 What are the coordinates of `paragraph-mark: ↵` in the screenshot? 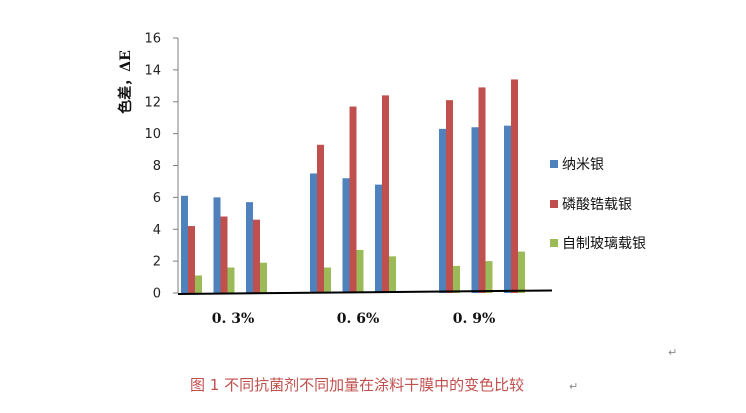 It's located at (672, 352).